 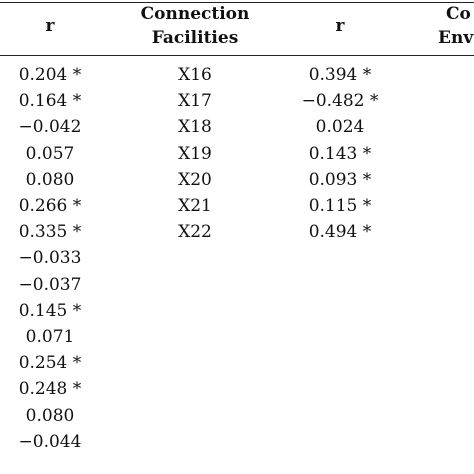 What do you see at coordinates (195, 26) in the screenshot?
I see `header-connection-facilities: Connection Facilities` at bounding box center [195, 26].